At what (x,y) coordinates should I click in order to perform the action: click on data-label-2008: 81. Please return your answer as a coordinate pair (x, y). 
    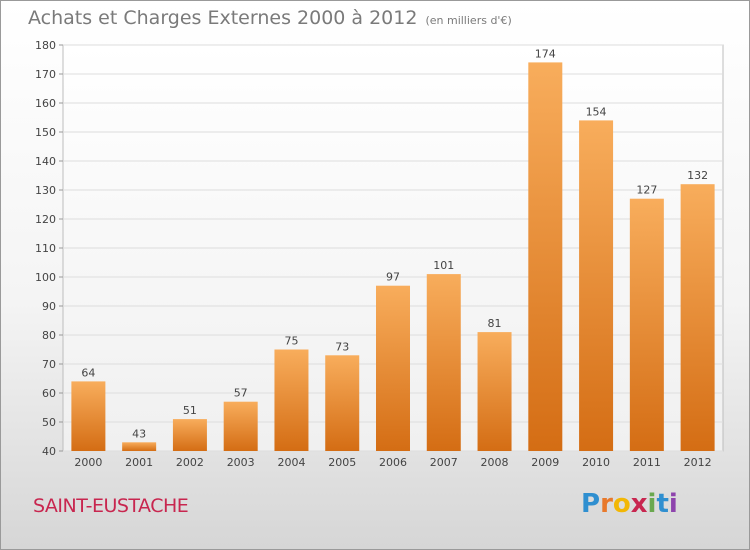
    Looking at the image, I should click on (495, 323).